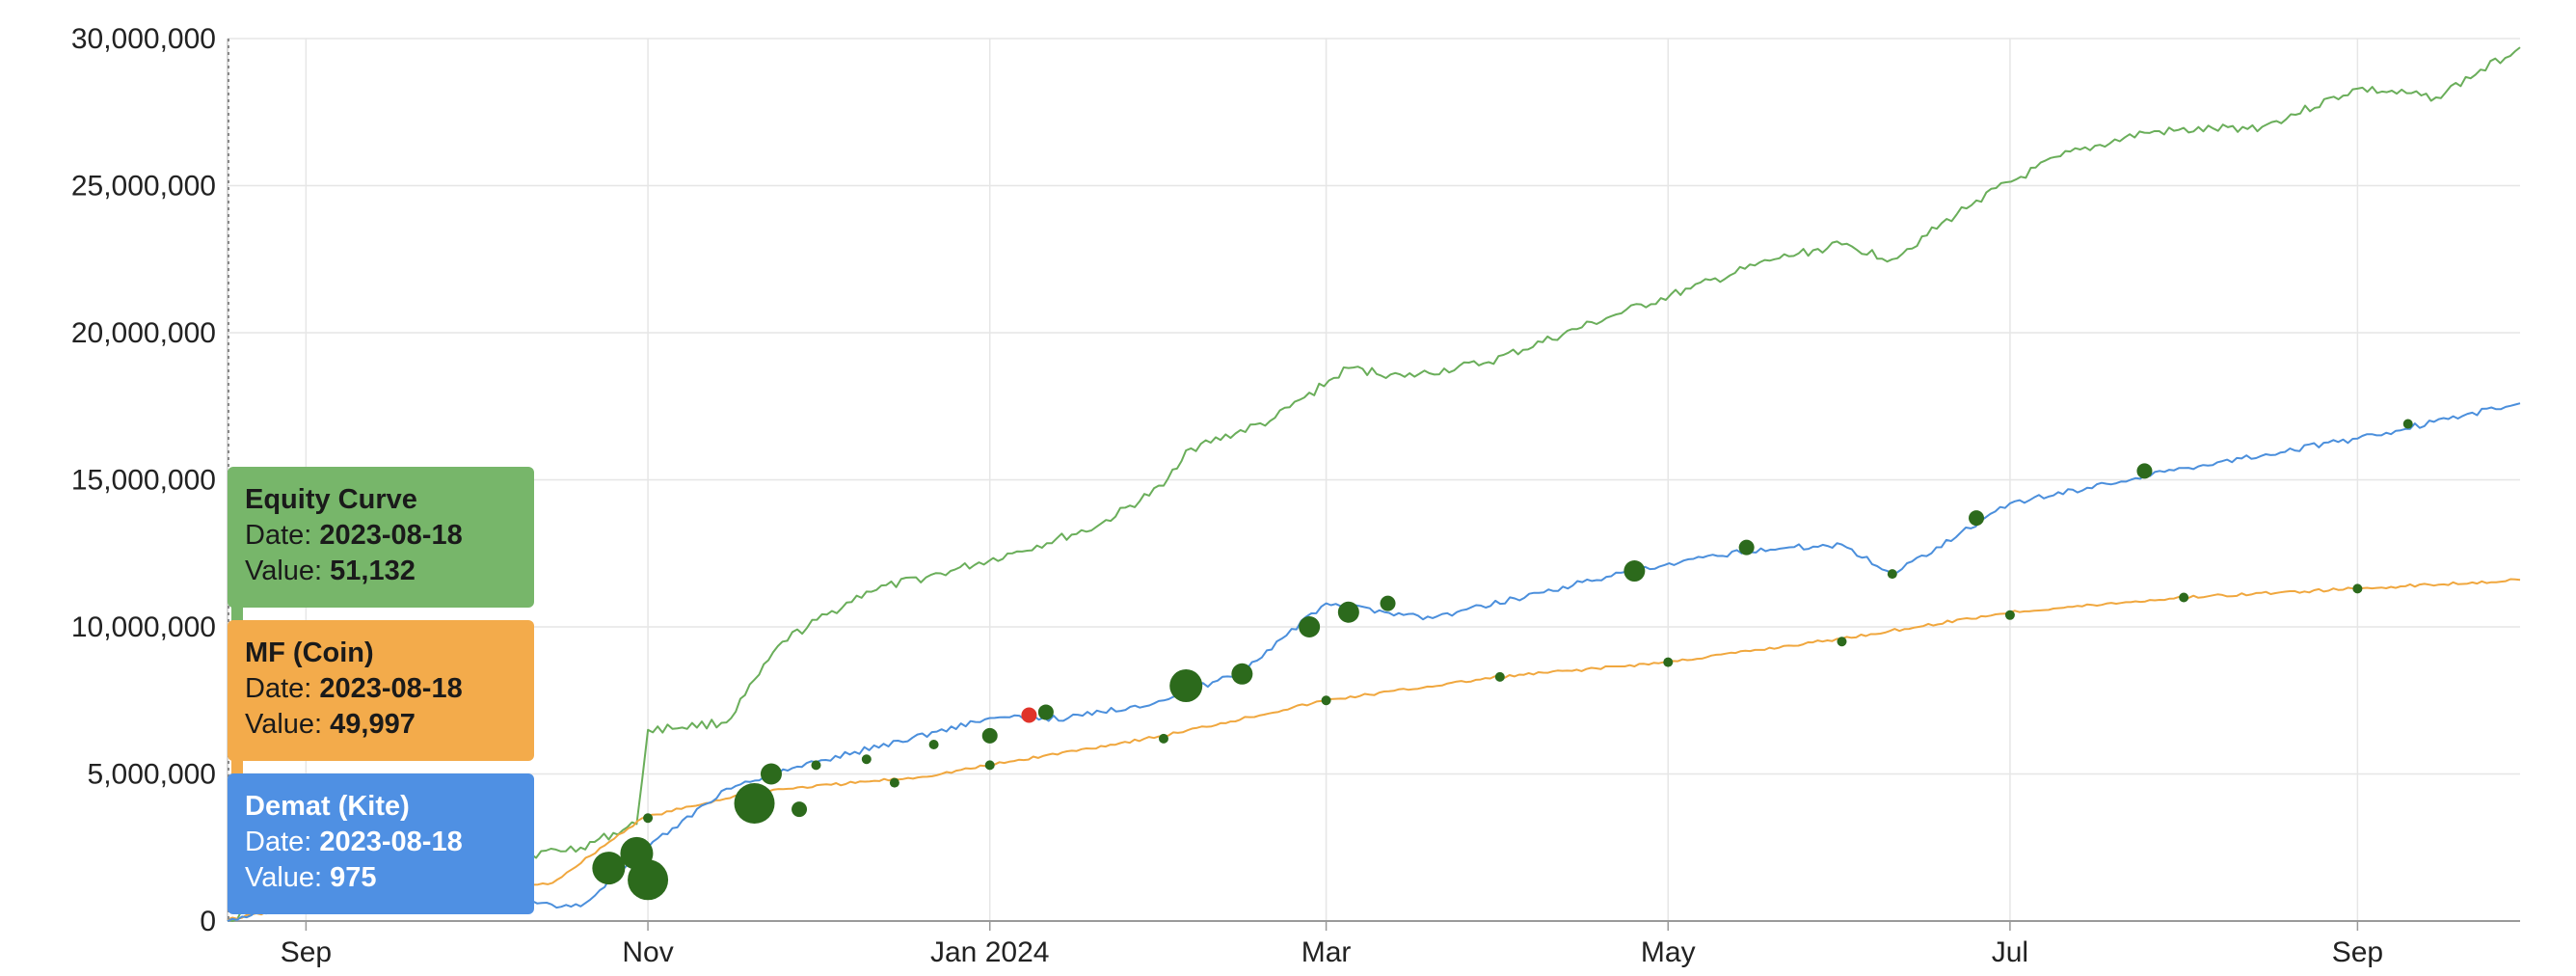 The width and height of the screenshot is (2576, 976). I want to click on y-tick-label: 25,000,000, so click(144, 187).